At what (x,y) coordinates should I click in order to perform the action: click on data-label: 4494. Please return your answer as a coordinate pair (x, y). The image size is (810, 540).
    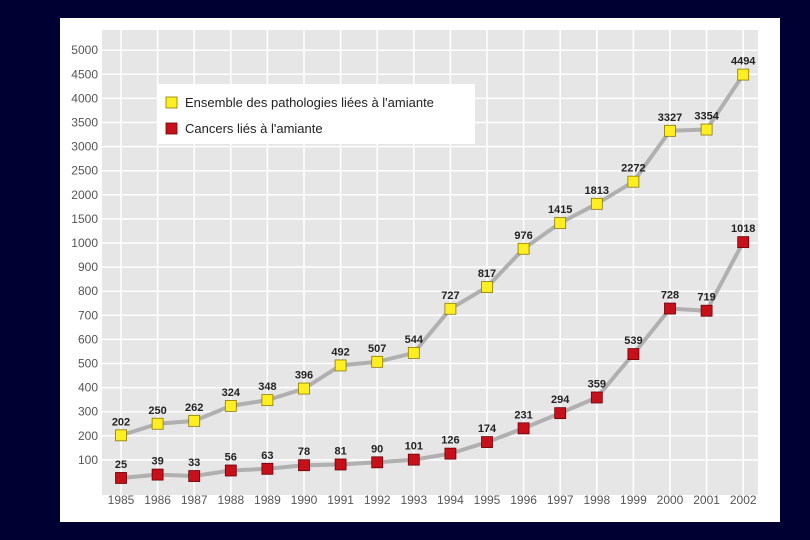
    Looking at the image, I should click on (743, 62).